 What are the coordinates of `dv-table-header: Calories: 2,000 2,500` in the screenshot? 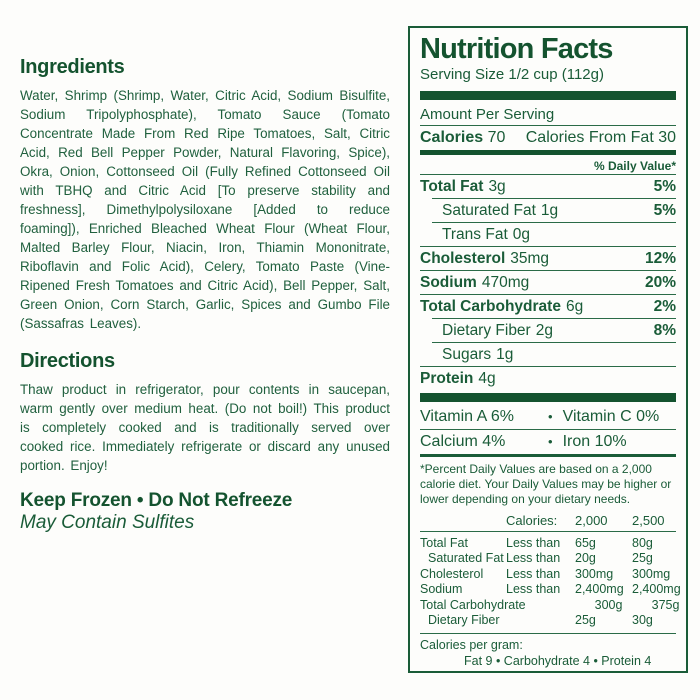 It's located at (585, 520).